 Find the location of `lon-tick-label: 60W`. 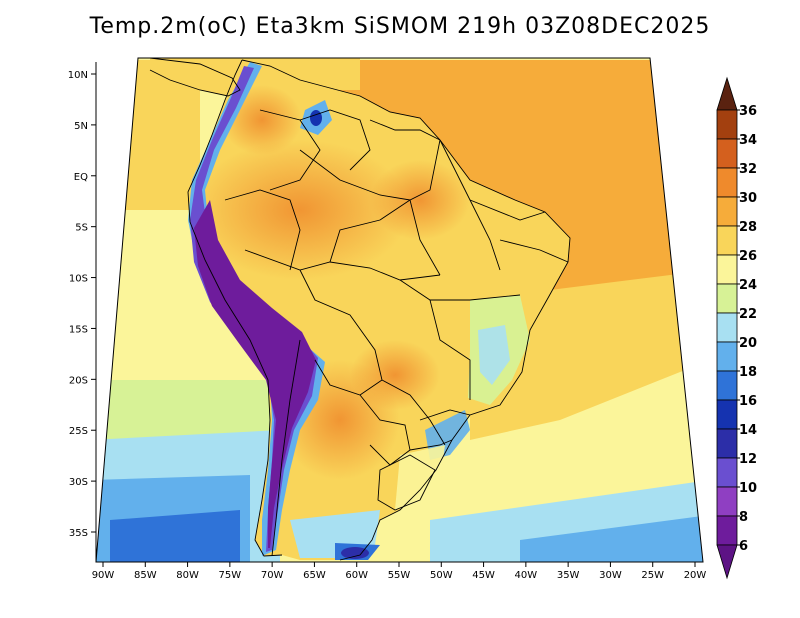

lon-tick-label: 60W is located at coordinates (356, 575).